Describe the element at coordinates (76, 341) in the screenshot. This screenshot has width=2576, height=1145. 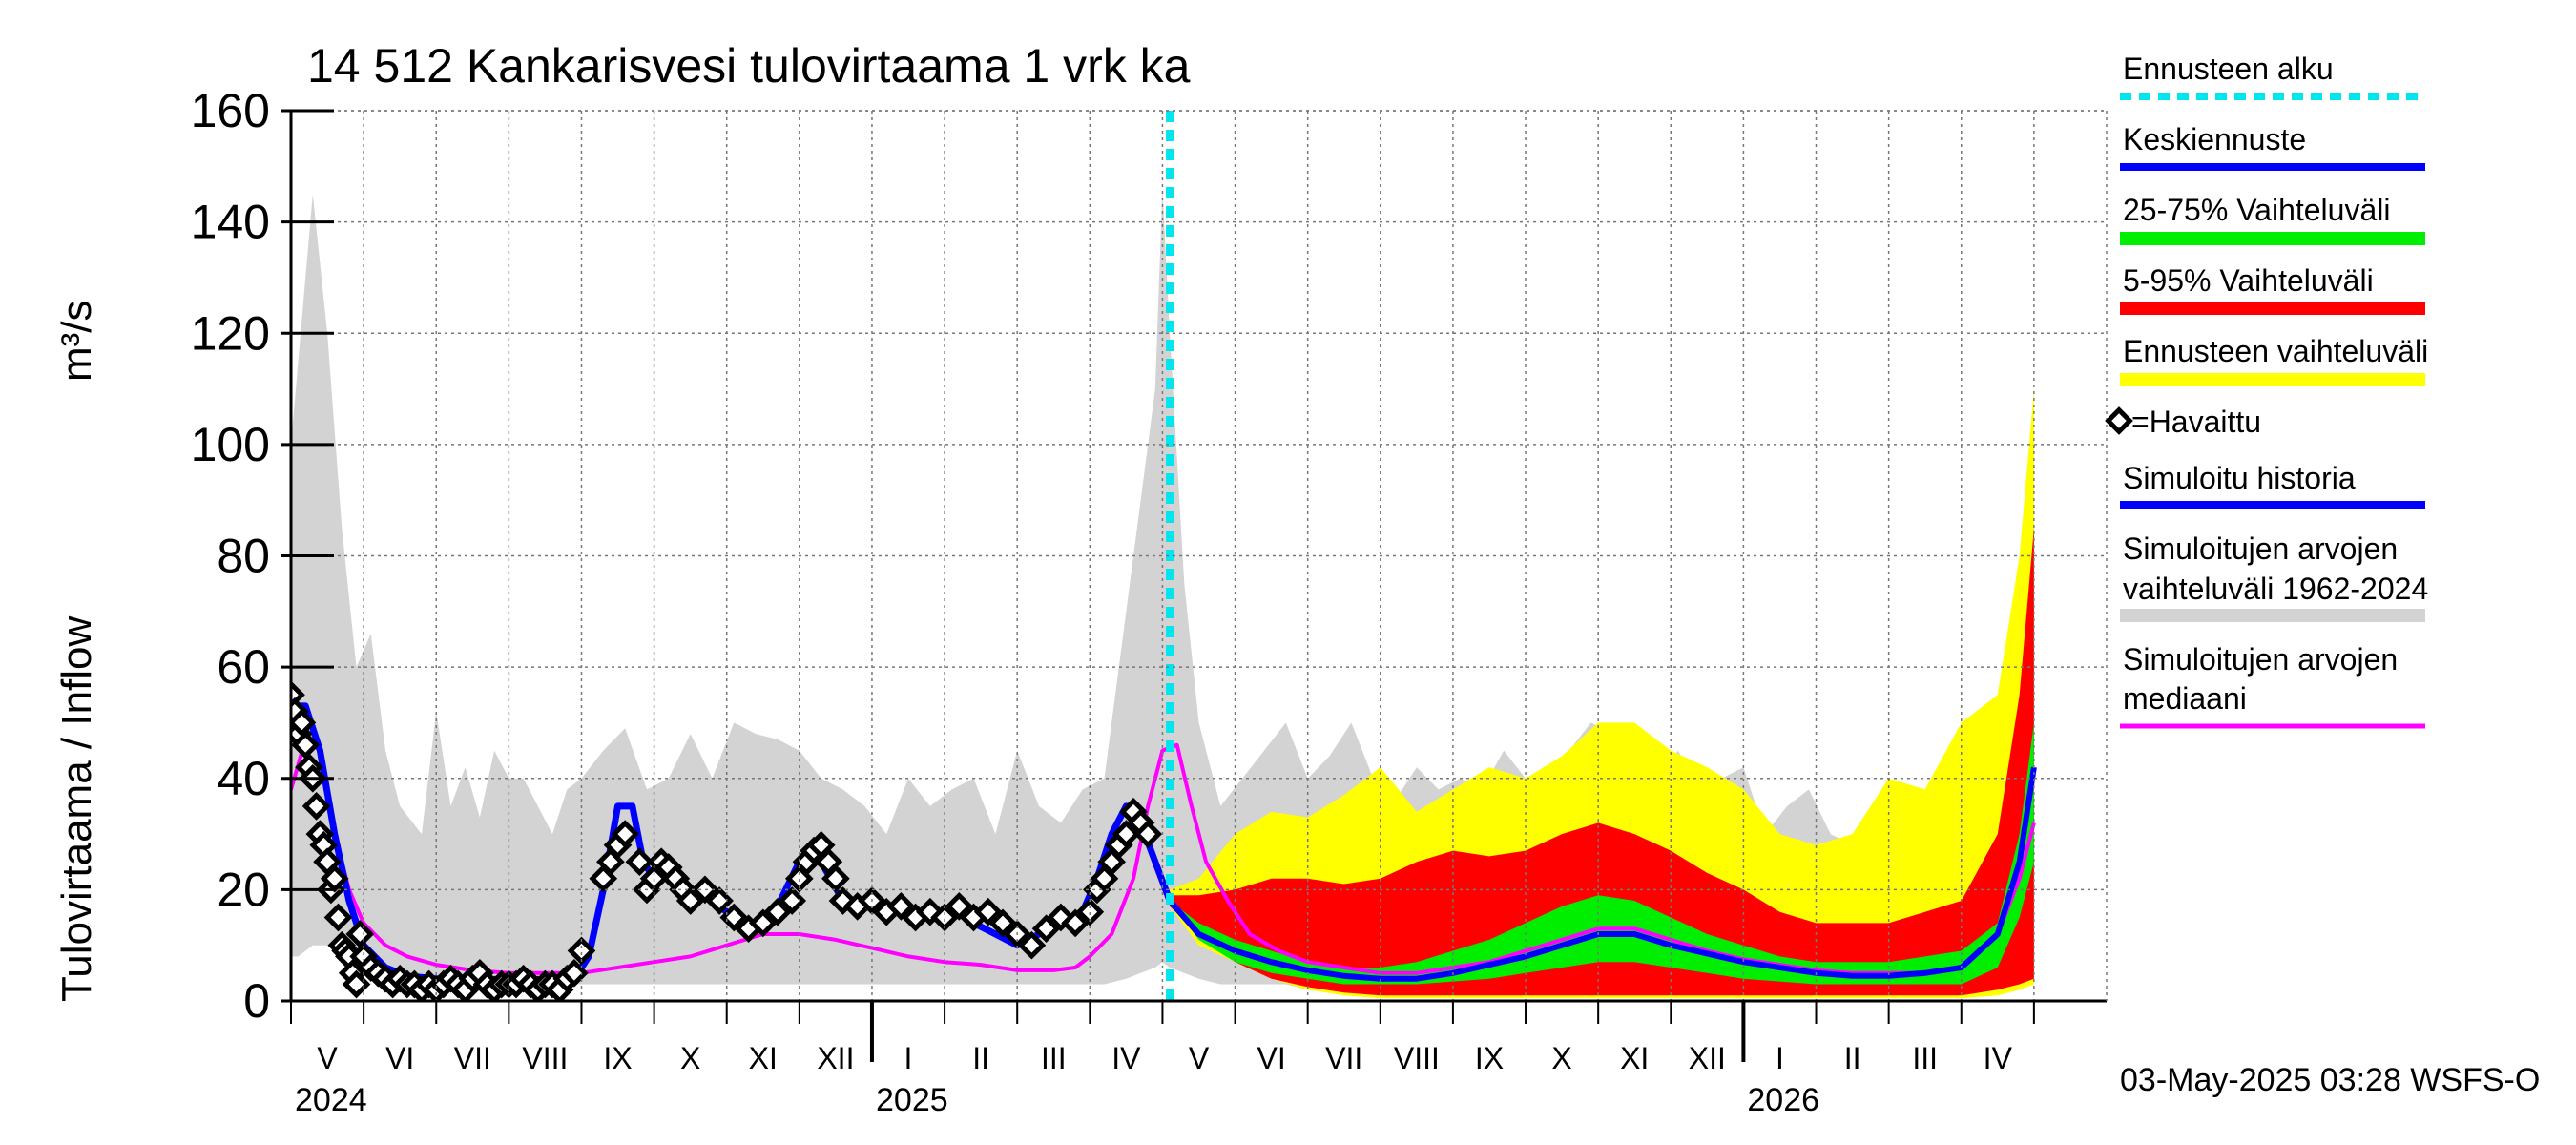
I see `y-axis-unit: m³/s` at that location.